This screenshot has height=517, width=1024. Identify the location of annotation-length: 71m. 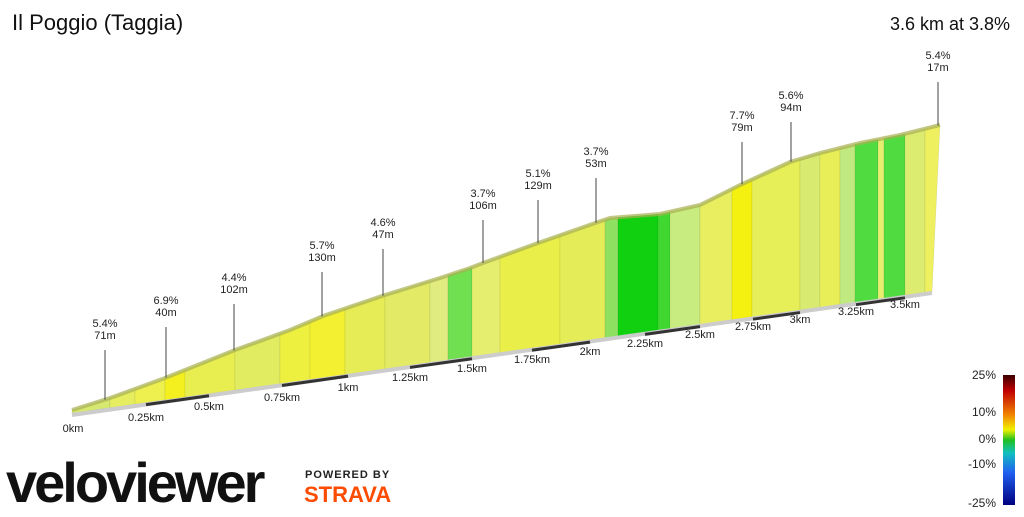
(104, 336).